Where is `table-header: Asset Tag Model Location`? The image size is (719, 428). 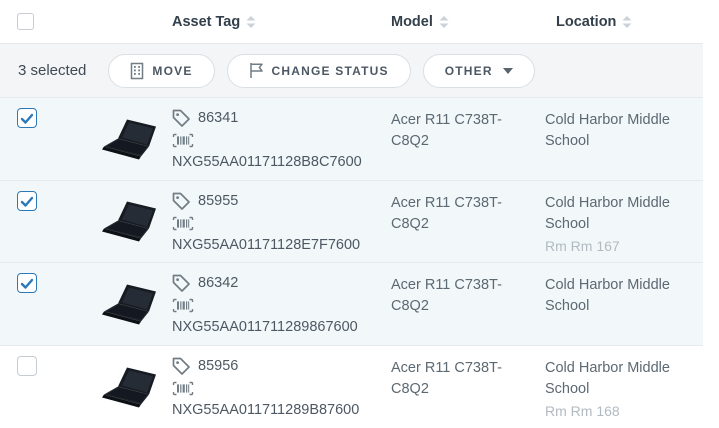 table-header: Asset Tag Model Location is located at coordinates (351, 22).